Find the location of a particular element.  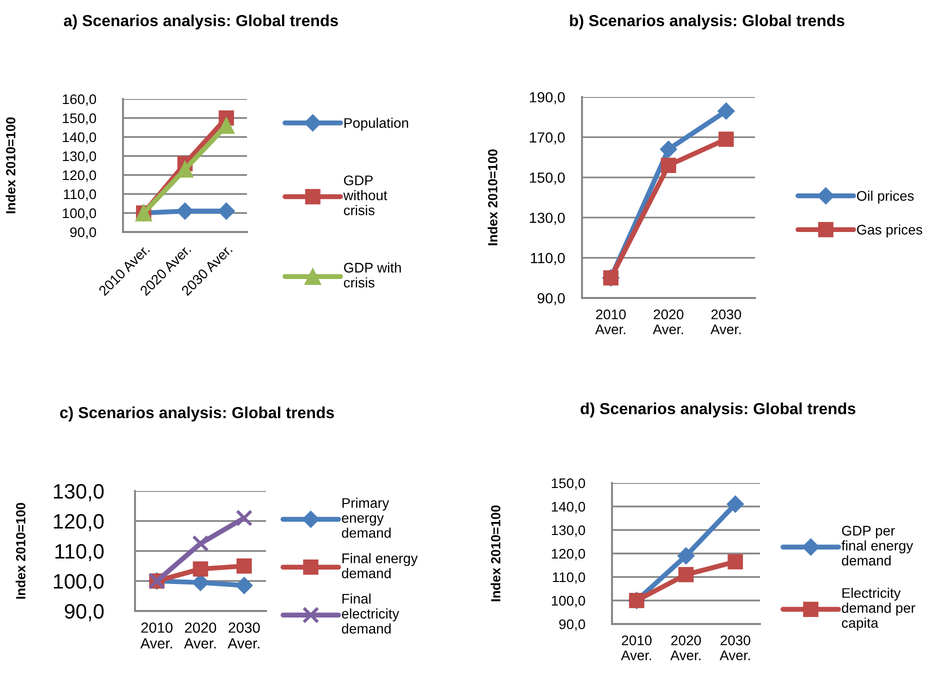

chart-title: a) Scenarios analysis: Global trends is located at coordinates (201, 22).